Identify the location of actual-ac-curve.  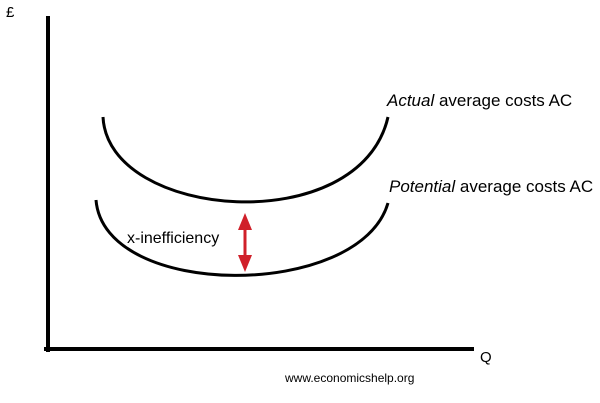
(245, 160).